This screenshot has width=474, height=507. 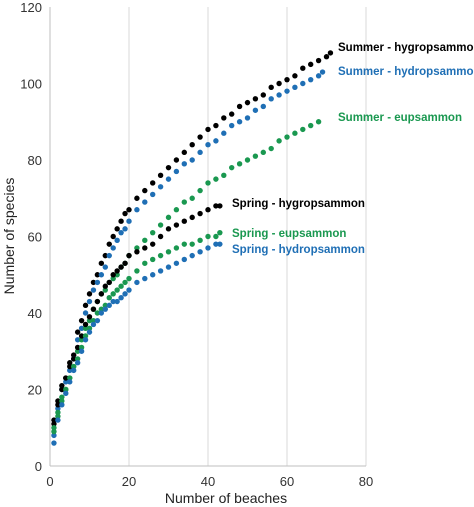 What do you see at coordinates (400, 118) in the screenshot?
I see `series-label: Summer - eupsammon` at bounding box center [400, 118].